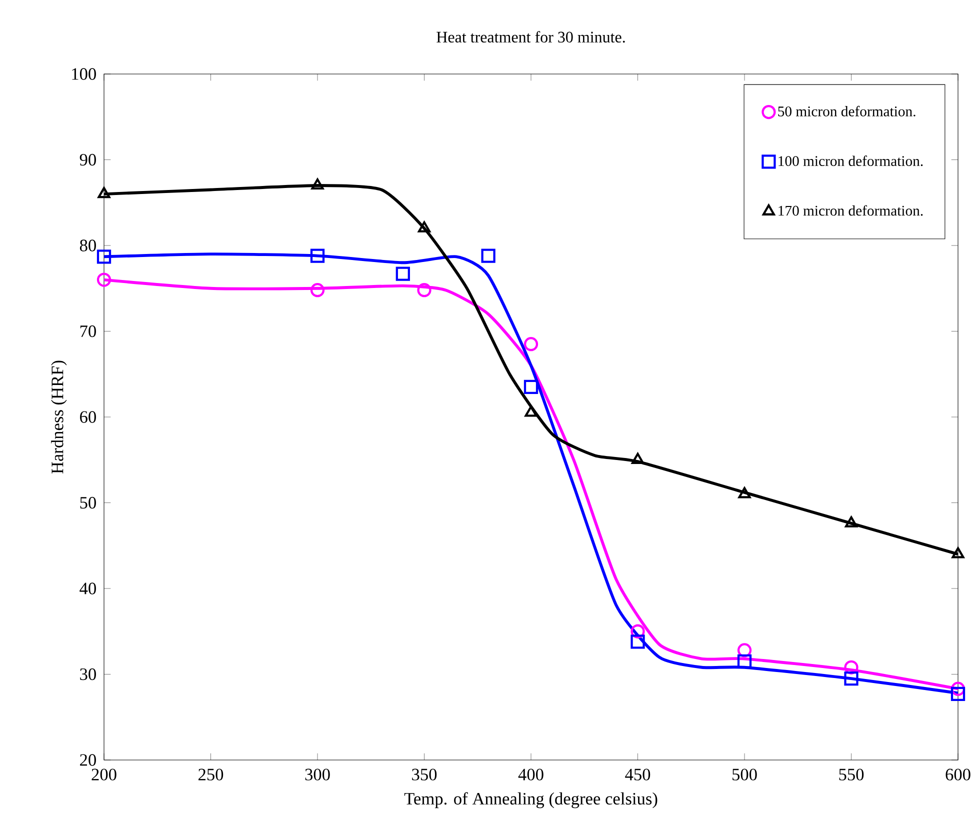  Describe the element at coordinates (531, 774) in the screenshot. I see `x-tick-label: 400` at that location.